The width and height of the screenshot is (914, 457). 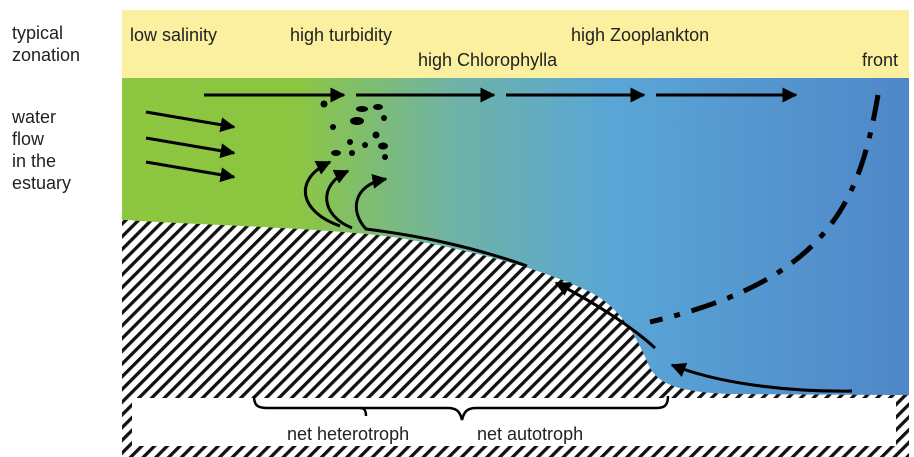 What do you see at coordinates (190, 146) in the screenshot?
I see `inflow-arrows` at bounding box center [190, 146].